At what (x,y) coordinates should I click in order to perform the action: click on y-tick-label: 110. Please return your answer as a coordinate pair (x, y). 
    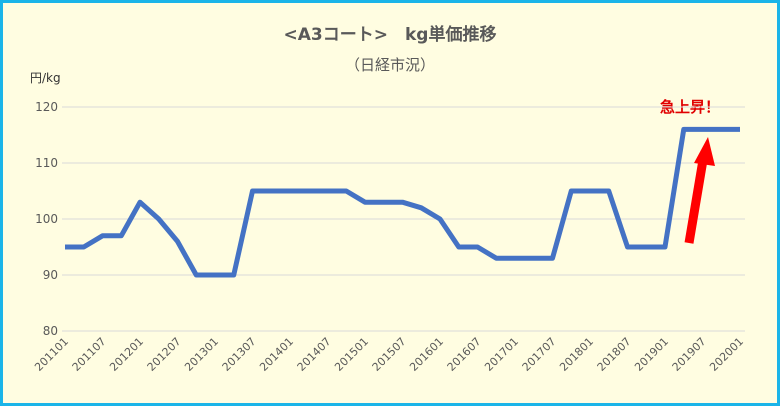
    Looking at the image, I should click on (46, 163).